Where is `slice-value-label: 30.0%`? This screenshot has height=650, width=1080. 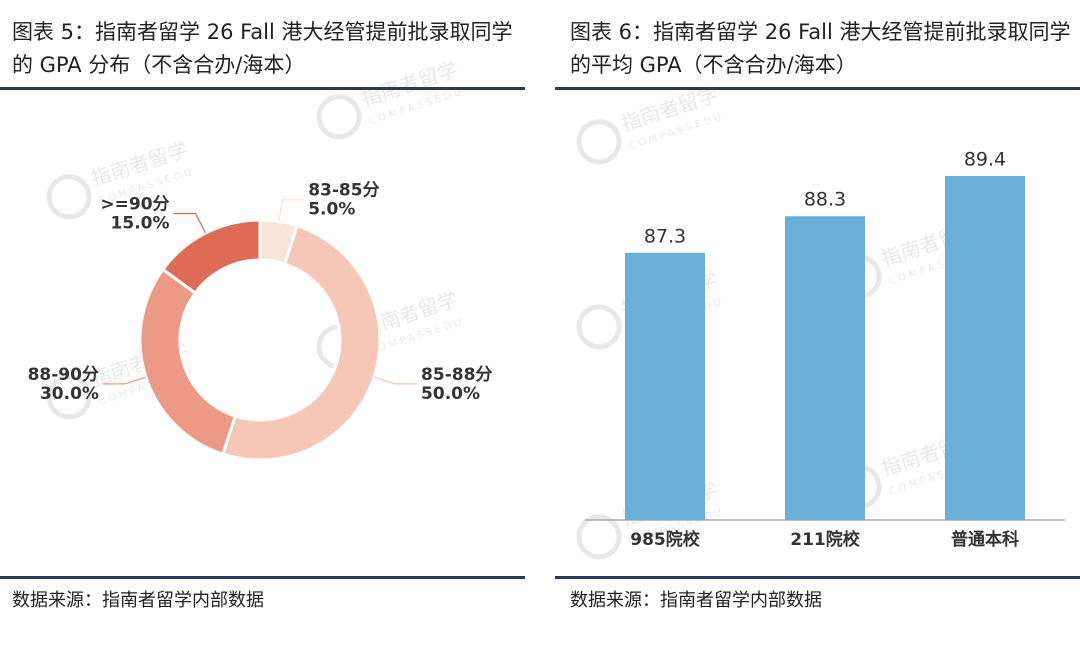
slice-value-label: 30.0% is located at coordinates (69, 394).